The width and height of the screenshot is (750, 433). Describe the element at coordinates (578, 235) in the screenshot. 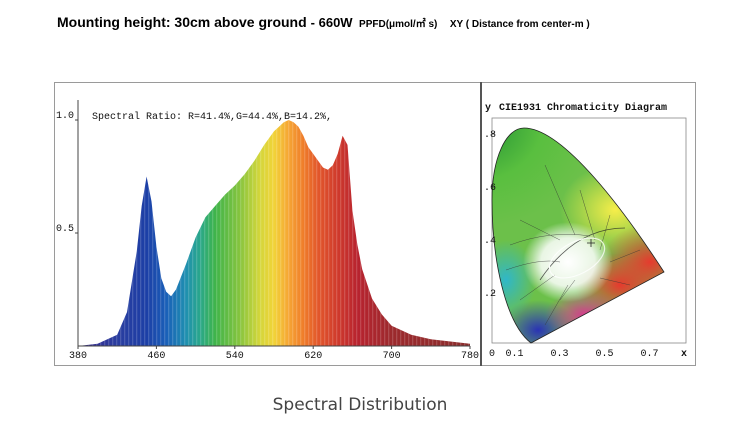

I see `cie-spectral-locus` at that location.